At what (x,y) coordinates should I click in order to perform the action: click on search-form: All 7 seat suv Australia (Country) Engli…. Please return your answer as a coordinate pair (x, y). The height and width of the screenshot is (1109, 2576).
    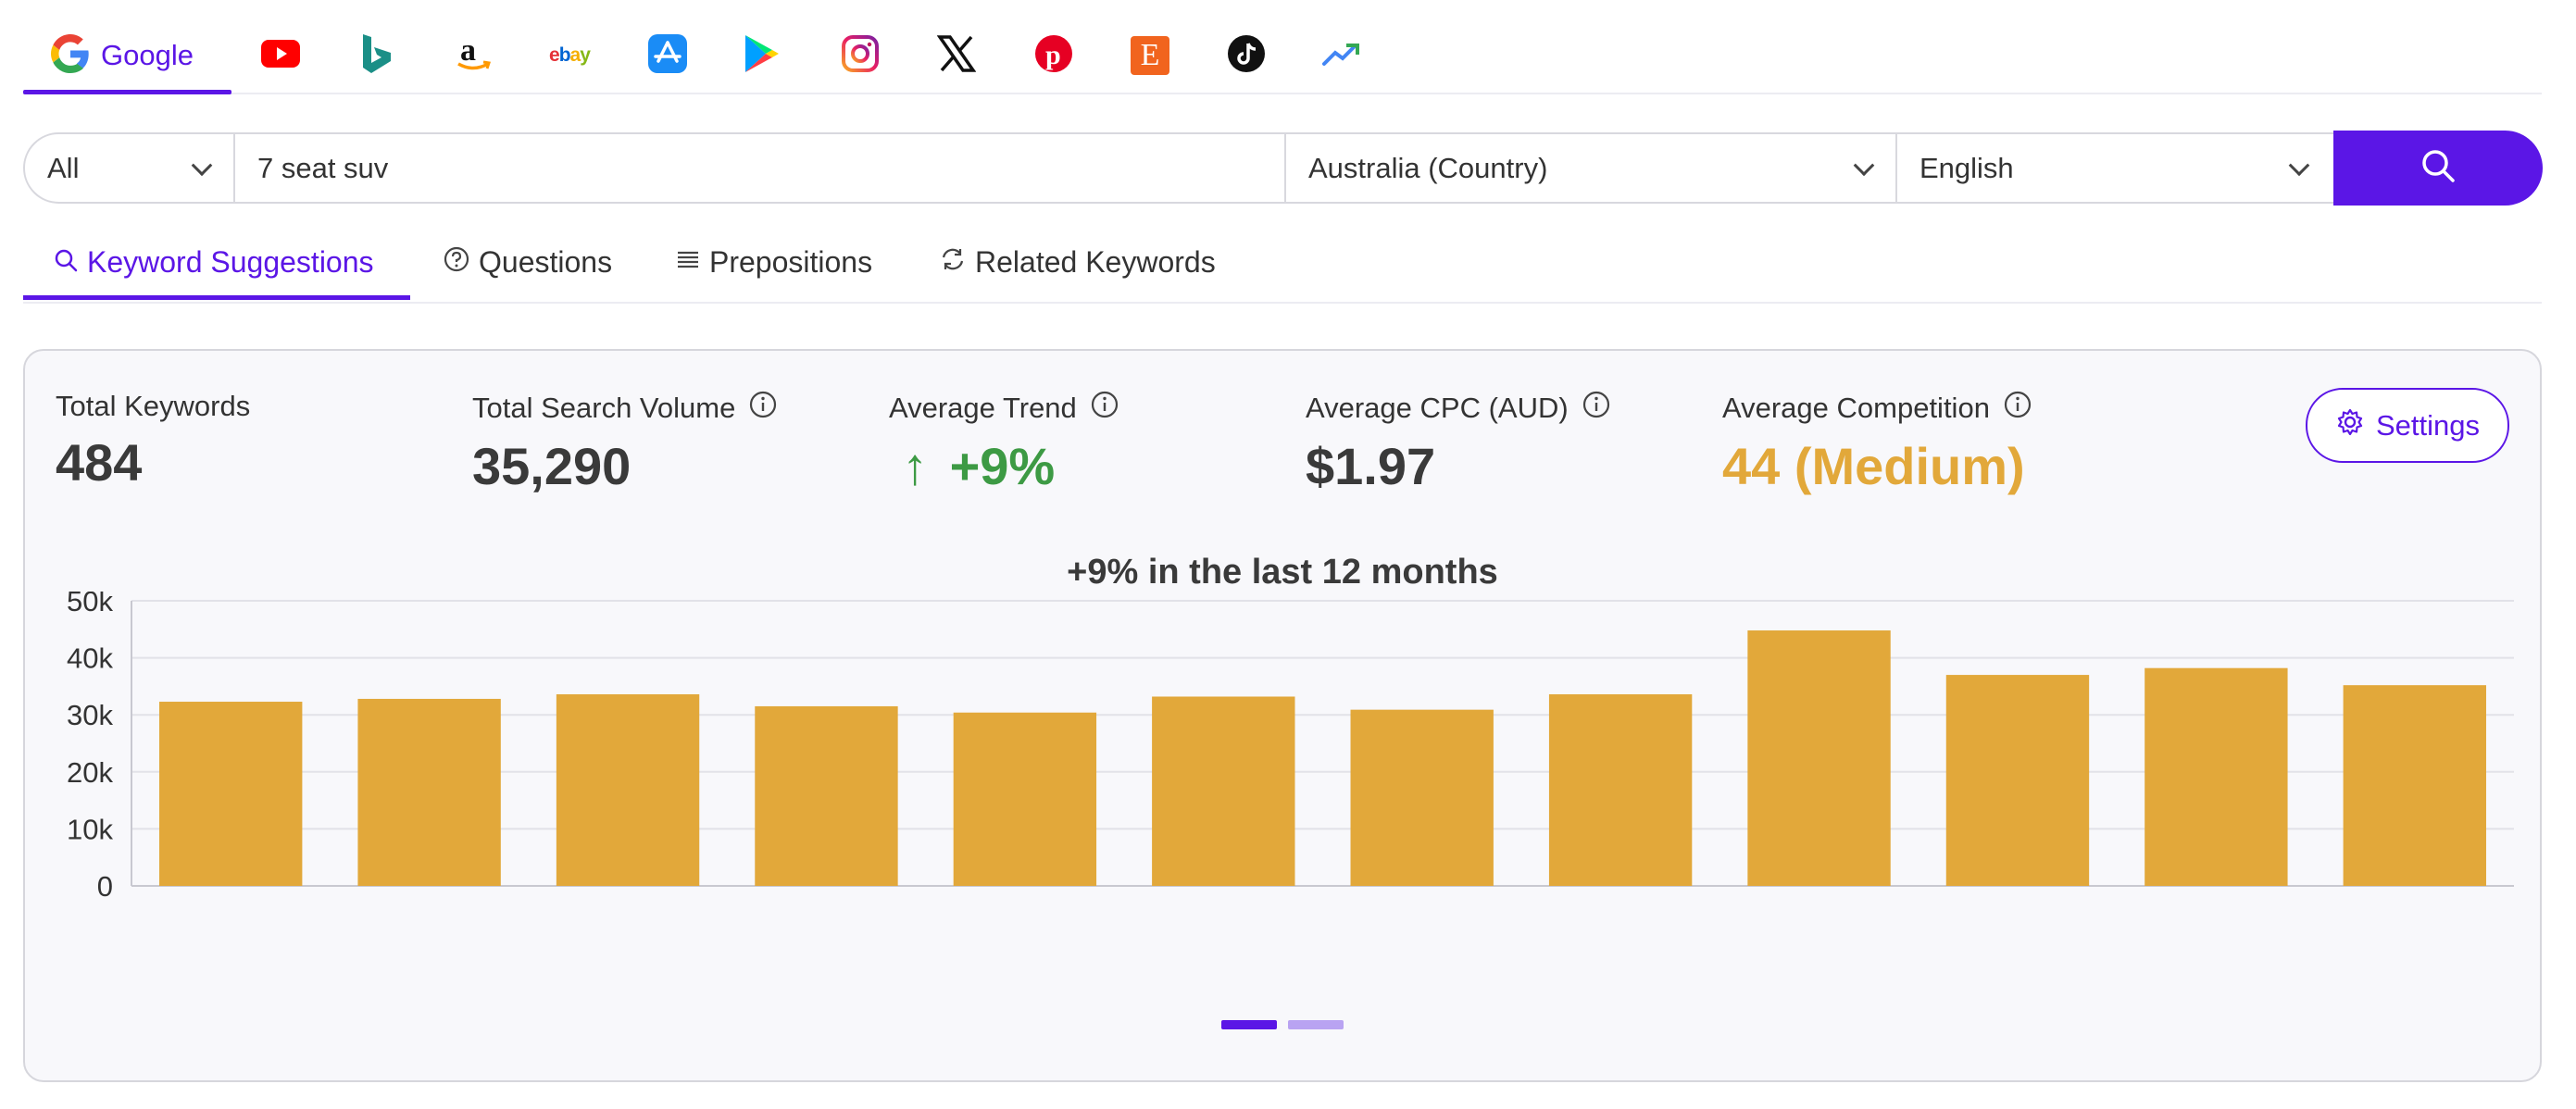
    Looking at the image, I should click on (1282, 168).